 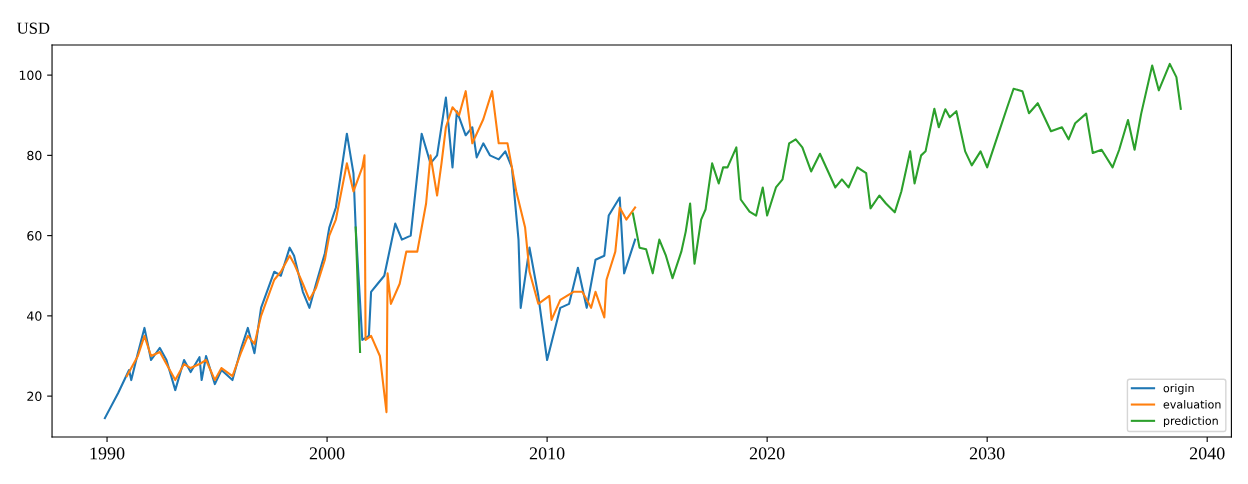 What do you see at coordinates (1192, 404) in the screenshot?
I see `legend-label: evaluation` at bounding box center [1192, 404].